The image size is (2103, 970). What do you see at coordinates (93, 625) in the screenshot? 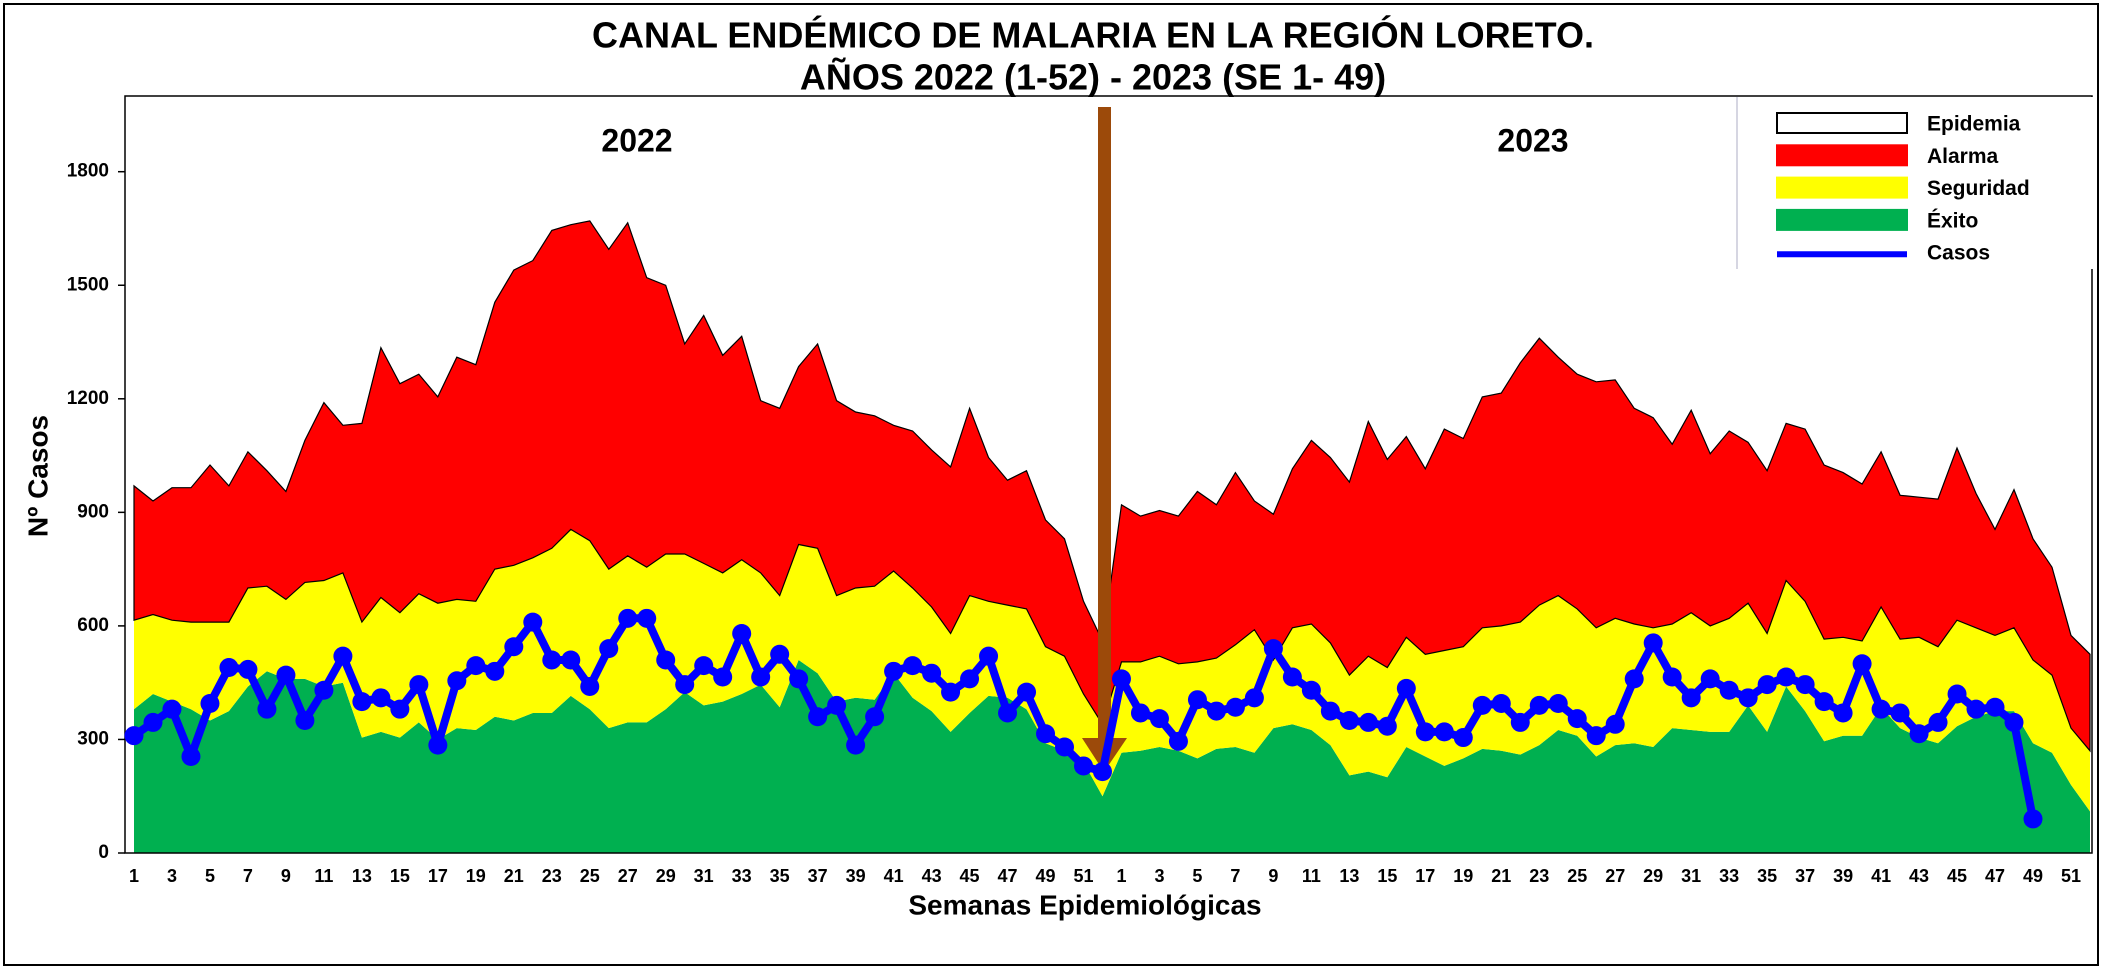
I see `y-tick-label: 600` at bounding box center [93, 625].